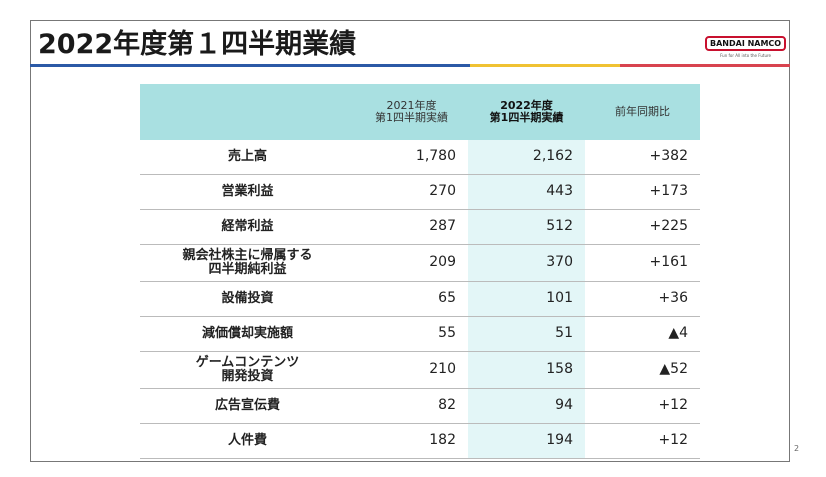 Image resolution: width=826 pixels, height=477 pixels. Describe the element at coordinates (420, 406) in the screenshot. I see `table-row: 広告宣伝費 82 94 +12` at that location.